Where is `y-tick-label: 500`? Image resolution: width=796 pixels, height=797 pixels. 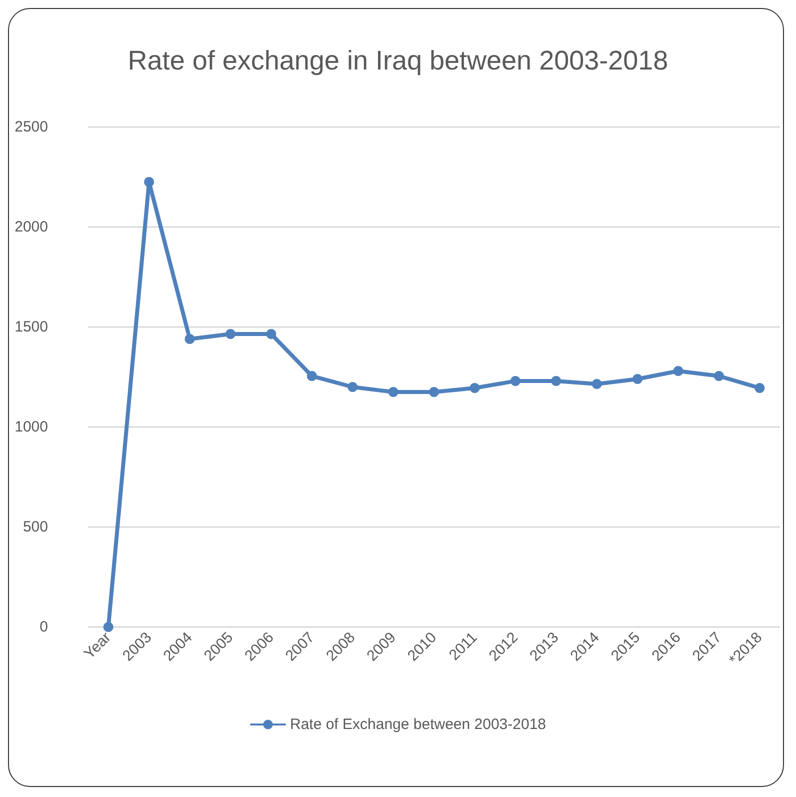
y-tick-label: 500 is located at coordinates (35, 527).